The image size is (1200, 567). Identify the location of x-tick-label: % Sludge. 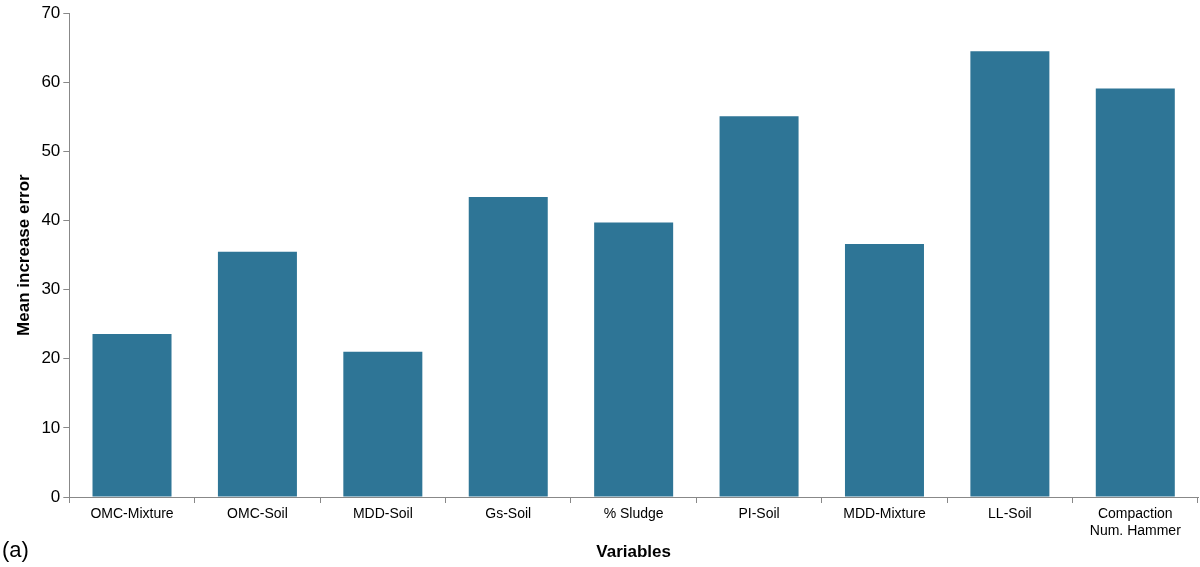
(633, 513).